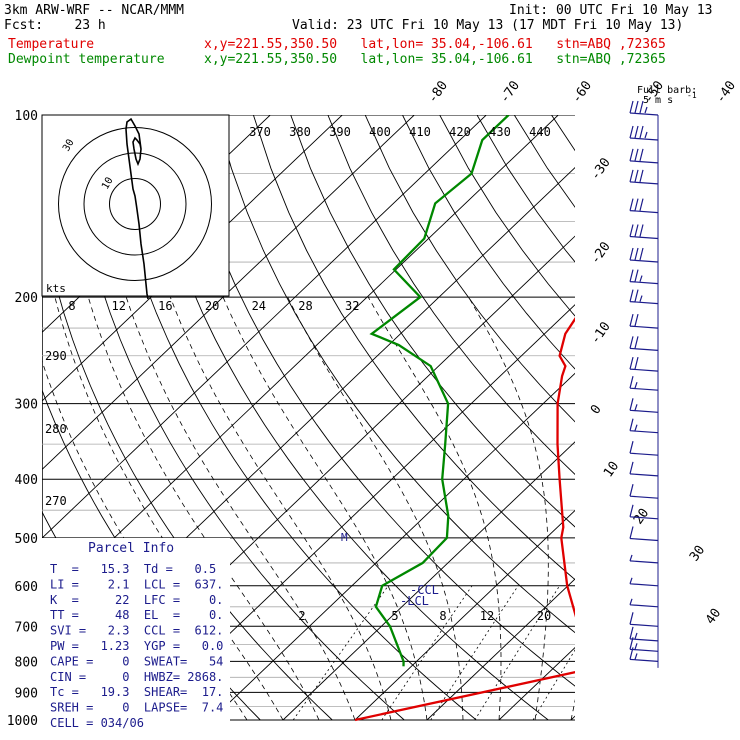 This screenshot has width=740, height=740. I want to click on hodograph-ring-label: 10, so click(108, 184).